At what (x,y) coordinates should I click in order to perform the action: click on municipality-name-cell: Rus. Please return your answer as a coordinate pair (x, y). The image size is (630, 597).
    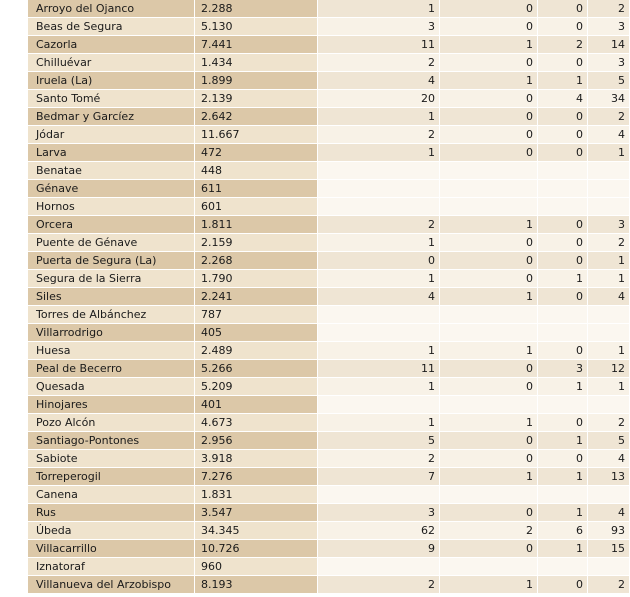
    Looking at the image, I should click on (111, 513).